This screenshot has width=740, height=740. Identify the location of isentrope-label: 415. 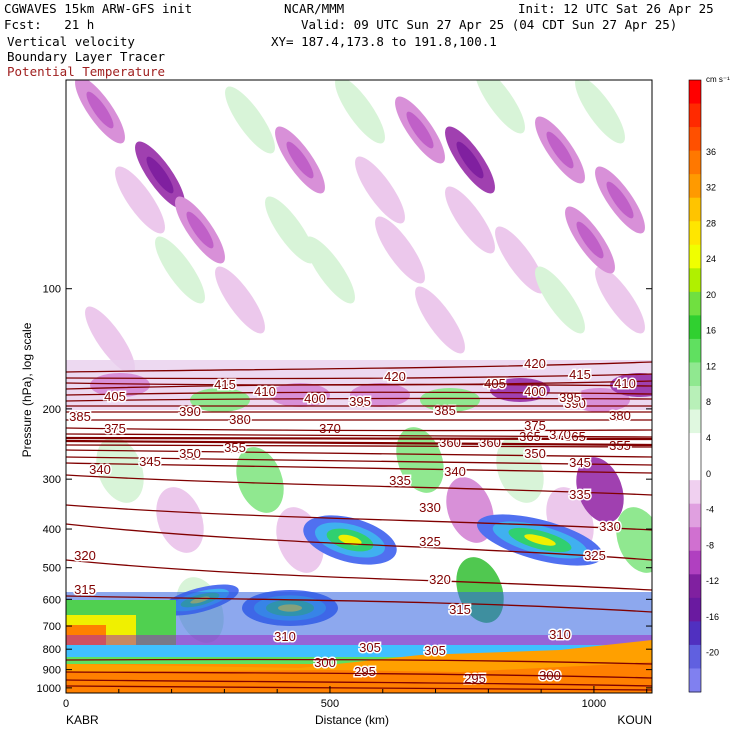
(225, 384).